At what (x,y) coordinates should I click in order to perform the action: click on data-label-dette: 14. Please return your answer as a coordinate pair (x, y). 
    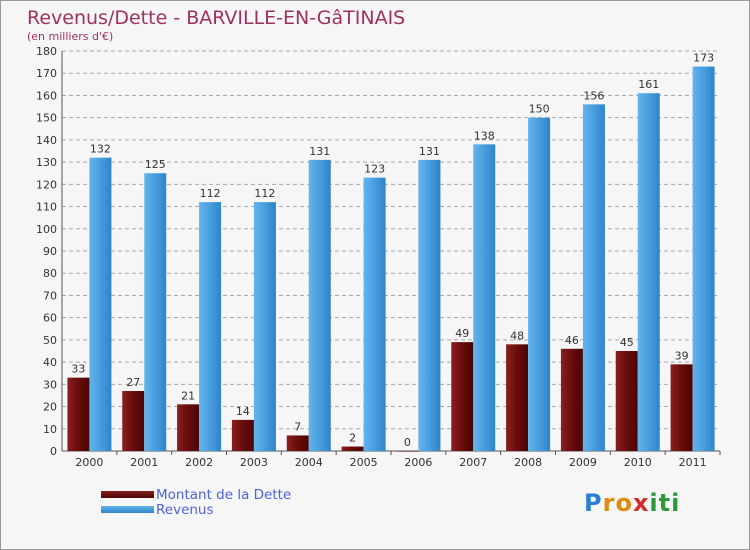
    Looking at the image, I should click on (243, 411).